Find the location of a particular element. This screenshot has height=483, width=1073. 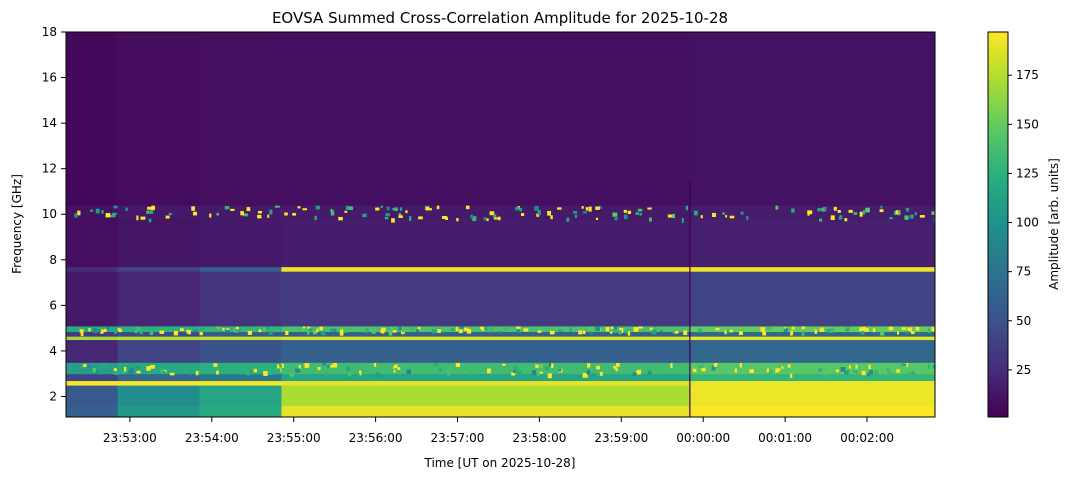

colorbar-tick-label: 50 is located at coordinates (1023, 321).